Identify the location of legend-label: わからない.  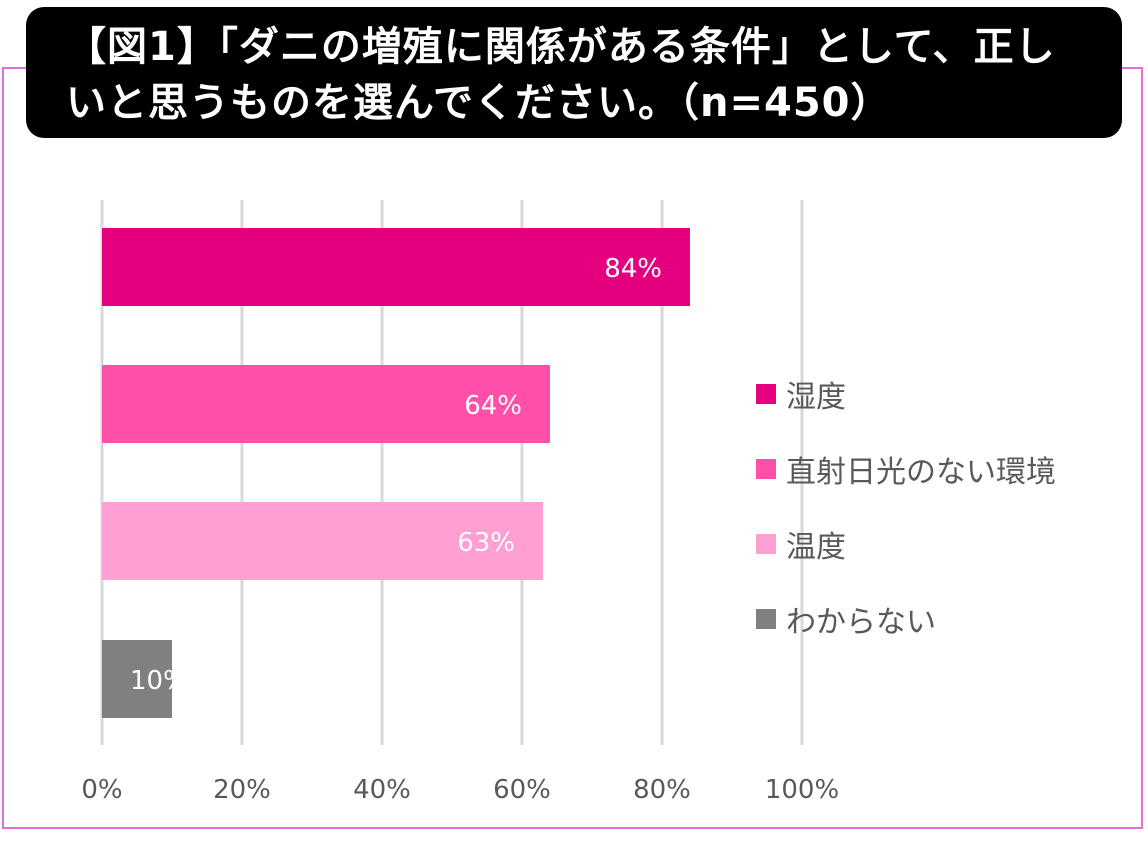
(861, 622).